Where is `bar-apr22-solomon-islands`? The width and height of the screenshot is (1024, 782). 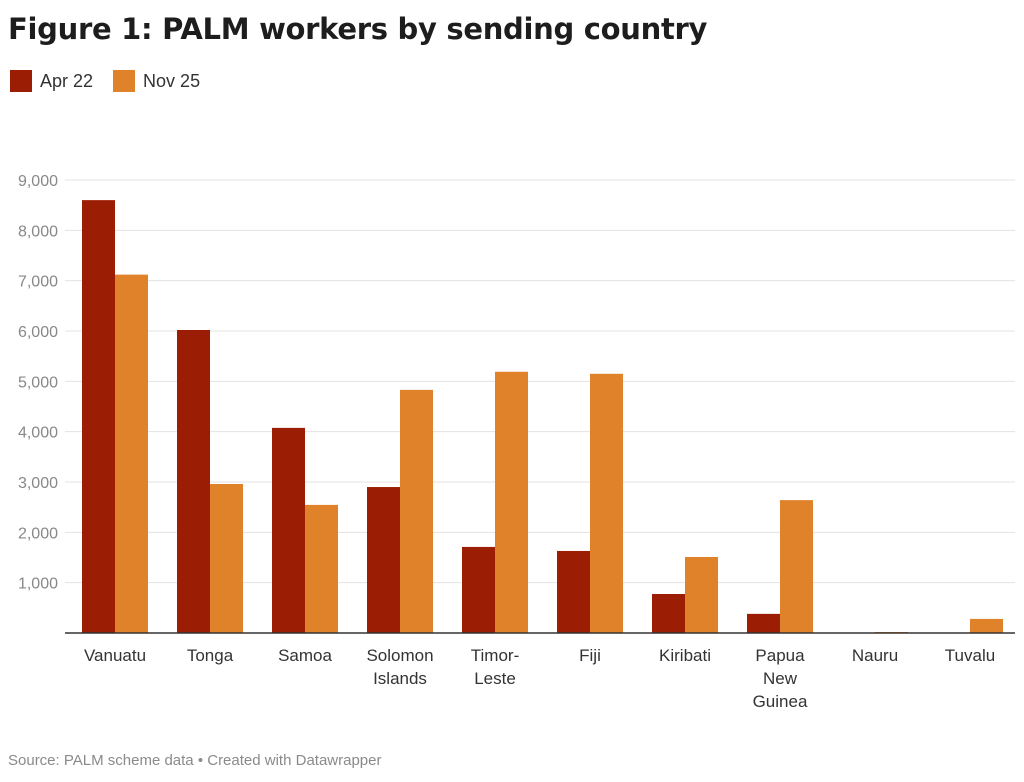
bar-apr22-solomon-islands is located at coordinates (383, 560).